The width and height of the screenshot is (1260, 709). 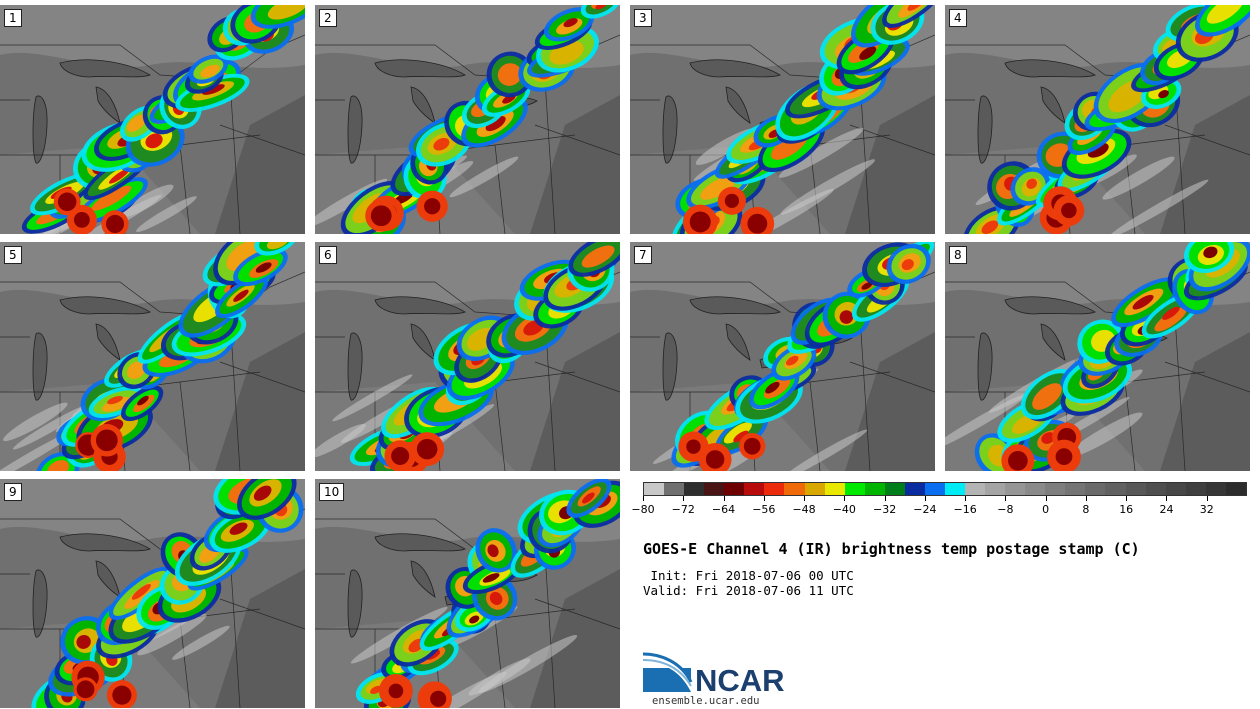 What do you see at coordinates (804, 509) in the screenshot?
I see `colorbar-tick-label: −48` at bounding box center [804, 509].